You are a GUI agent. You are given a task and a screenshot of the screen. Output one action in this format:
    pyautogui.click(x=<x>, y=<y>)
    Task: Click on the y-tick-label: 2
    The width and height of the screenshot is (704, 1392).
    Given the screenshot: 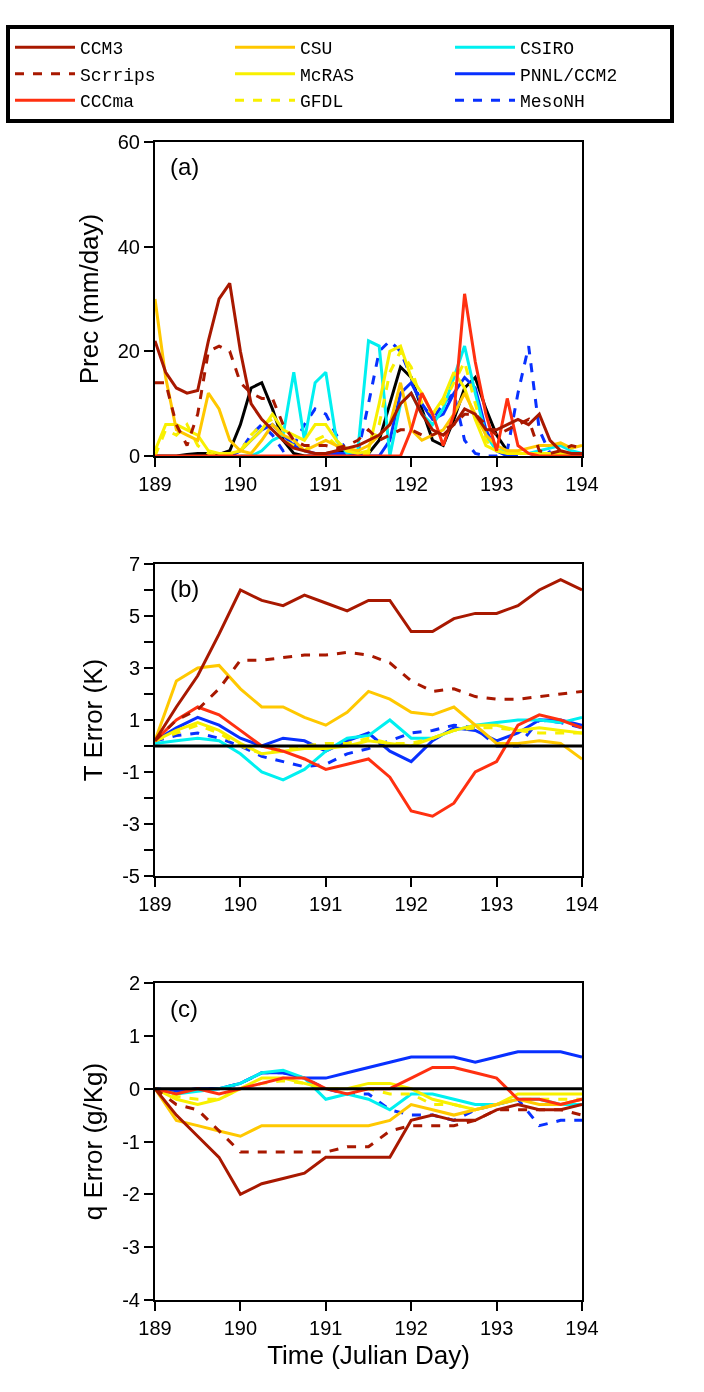 What is the action you would take?
    pyautogui.click(x=134, y=983)
    